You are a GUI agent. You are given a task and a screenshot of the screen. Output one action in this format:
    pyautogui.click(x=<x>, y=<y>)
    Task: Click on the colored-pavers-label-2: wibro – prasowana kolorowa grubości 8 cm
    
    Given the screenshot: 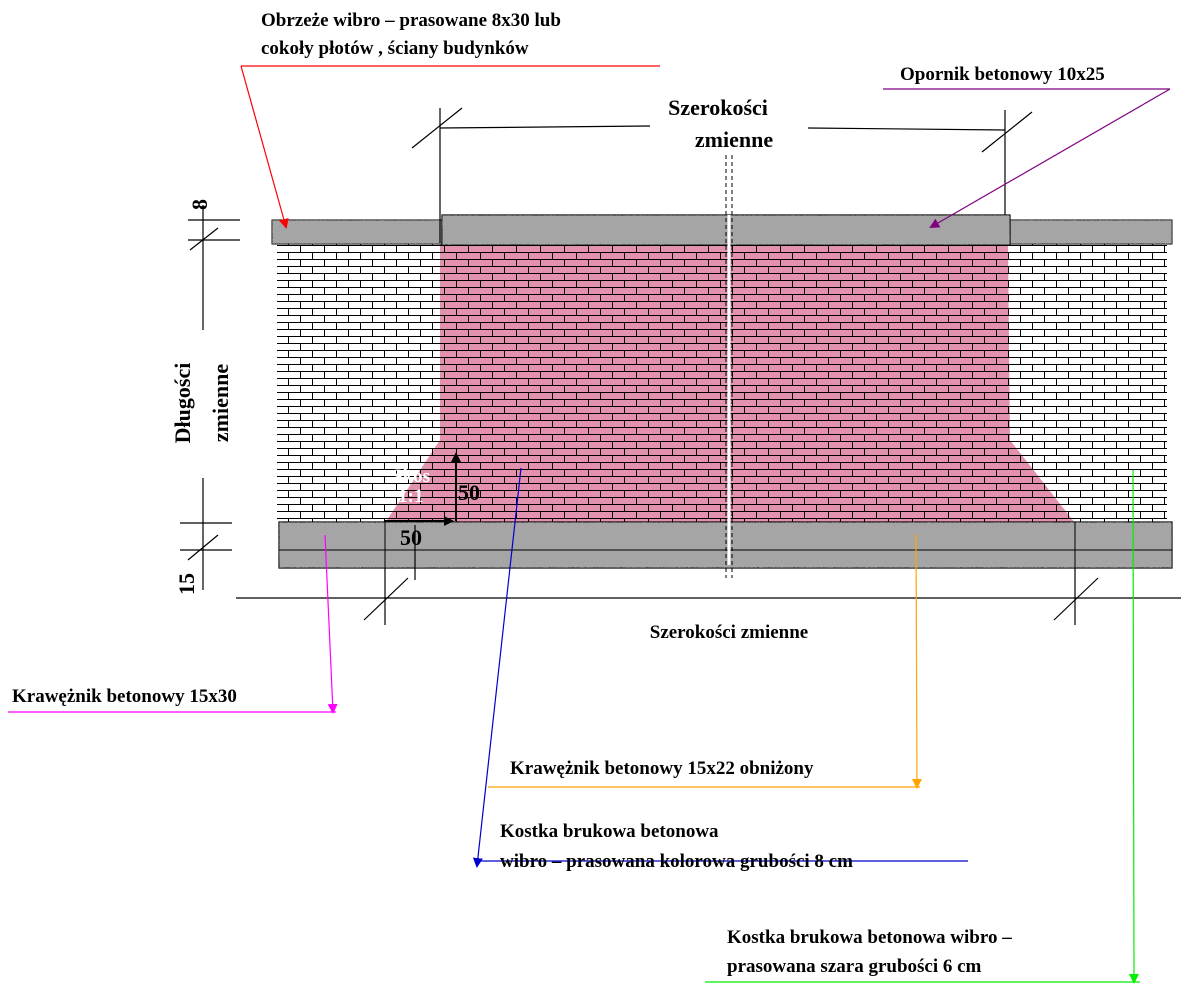 What is the action you would take?
    pyautogui.click(x=676, y=861)
    